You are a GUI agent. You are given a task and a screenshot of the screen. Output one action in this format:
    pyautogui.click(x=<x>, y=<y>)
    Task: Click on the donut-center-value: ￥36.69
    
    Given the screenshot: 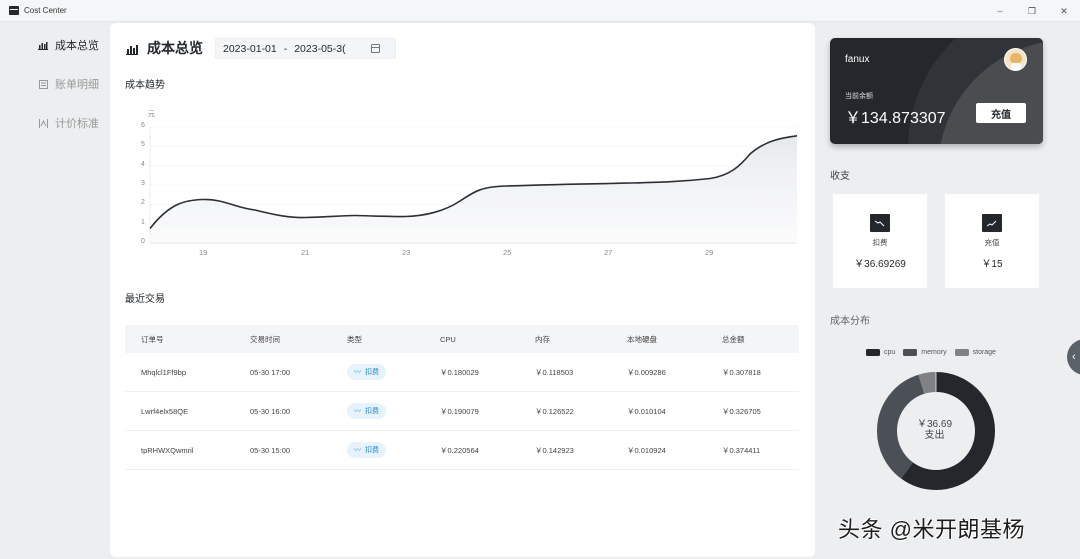 What is the action you would take?
    pyautogui.click(x=934, y=424)
    